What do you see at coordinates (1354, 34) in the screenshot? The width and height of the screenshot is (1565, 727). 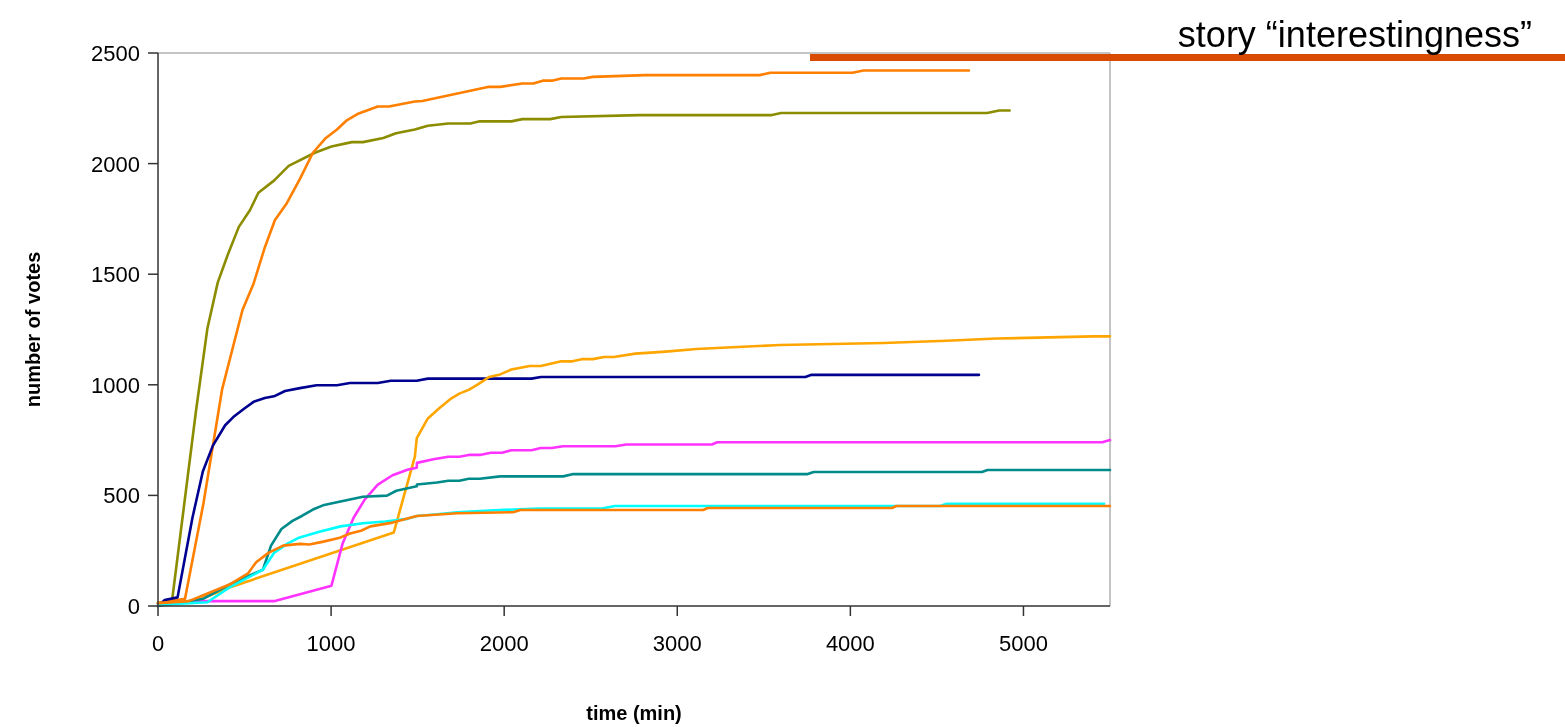 I see `text: story “interestingness”` at bounding box center [1354, 34].